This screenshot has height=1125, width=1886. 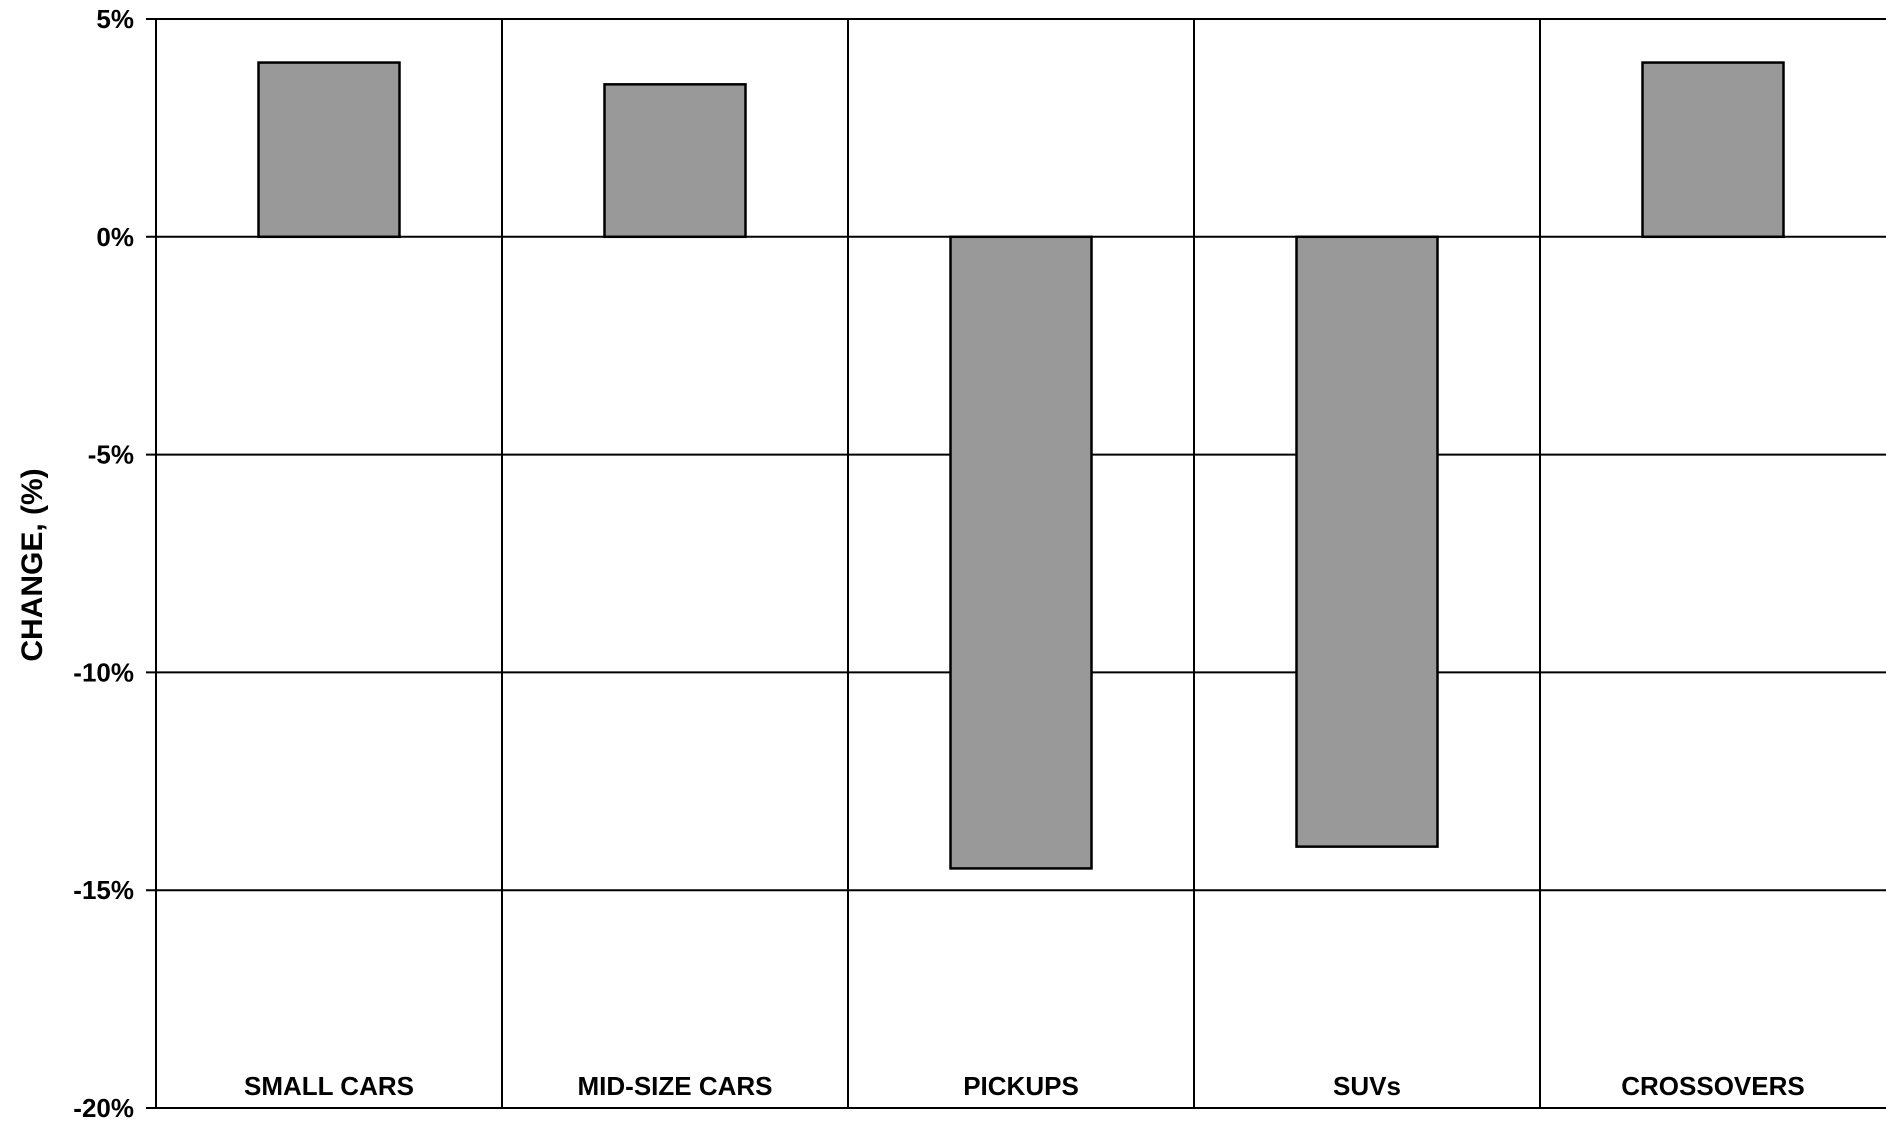 I want to click on y-tick-label: -5%, so click(x=111, y=455).